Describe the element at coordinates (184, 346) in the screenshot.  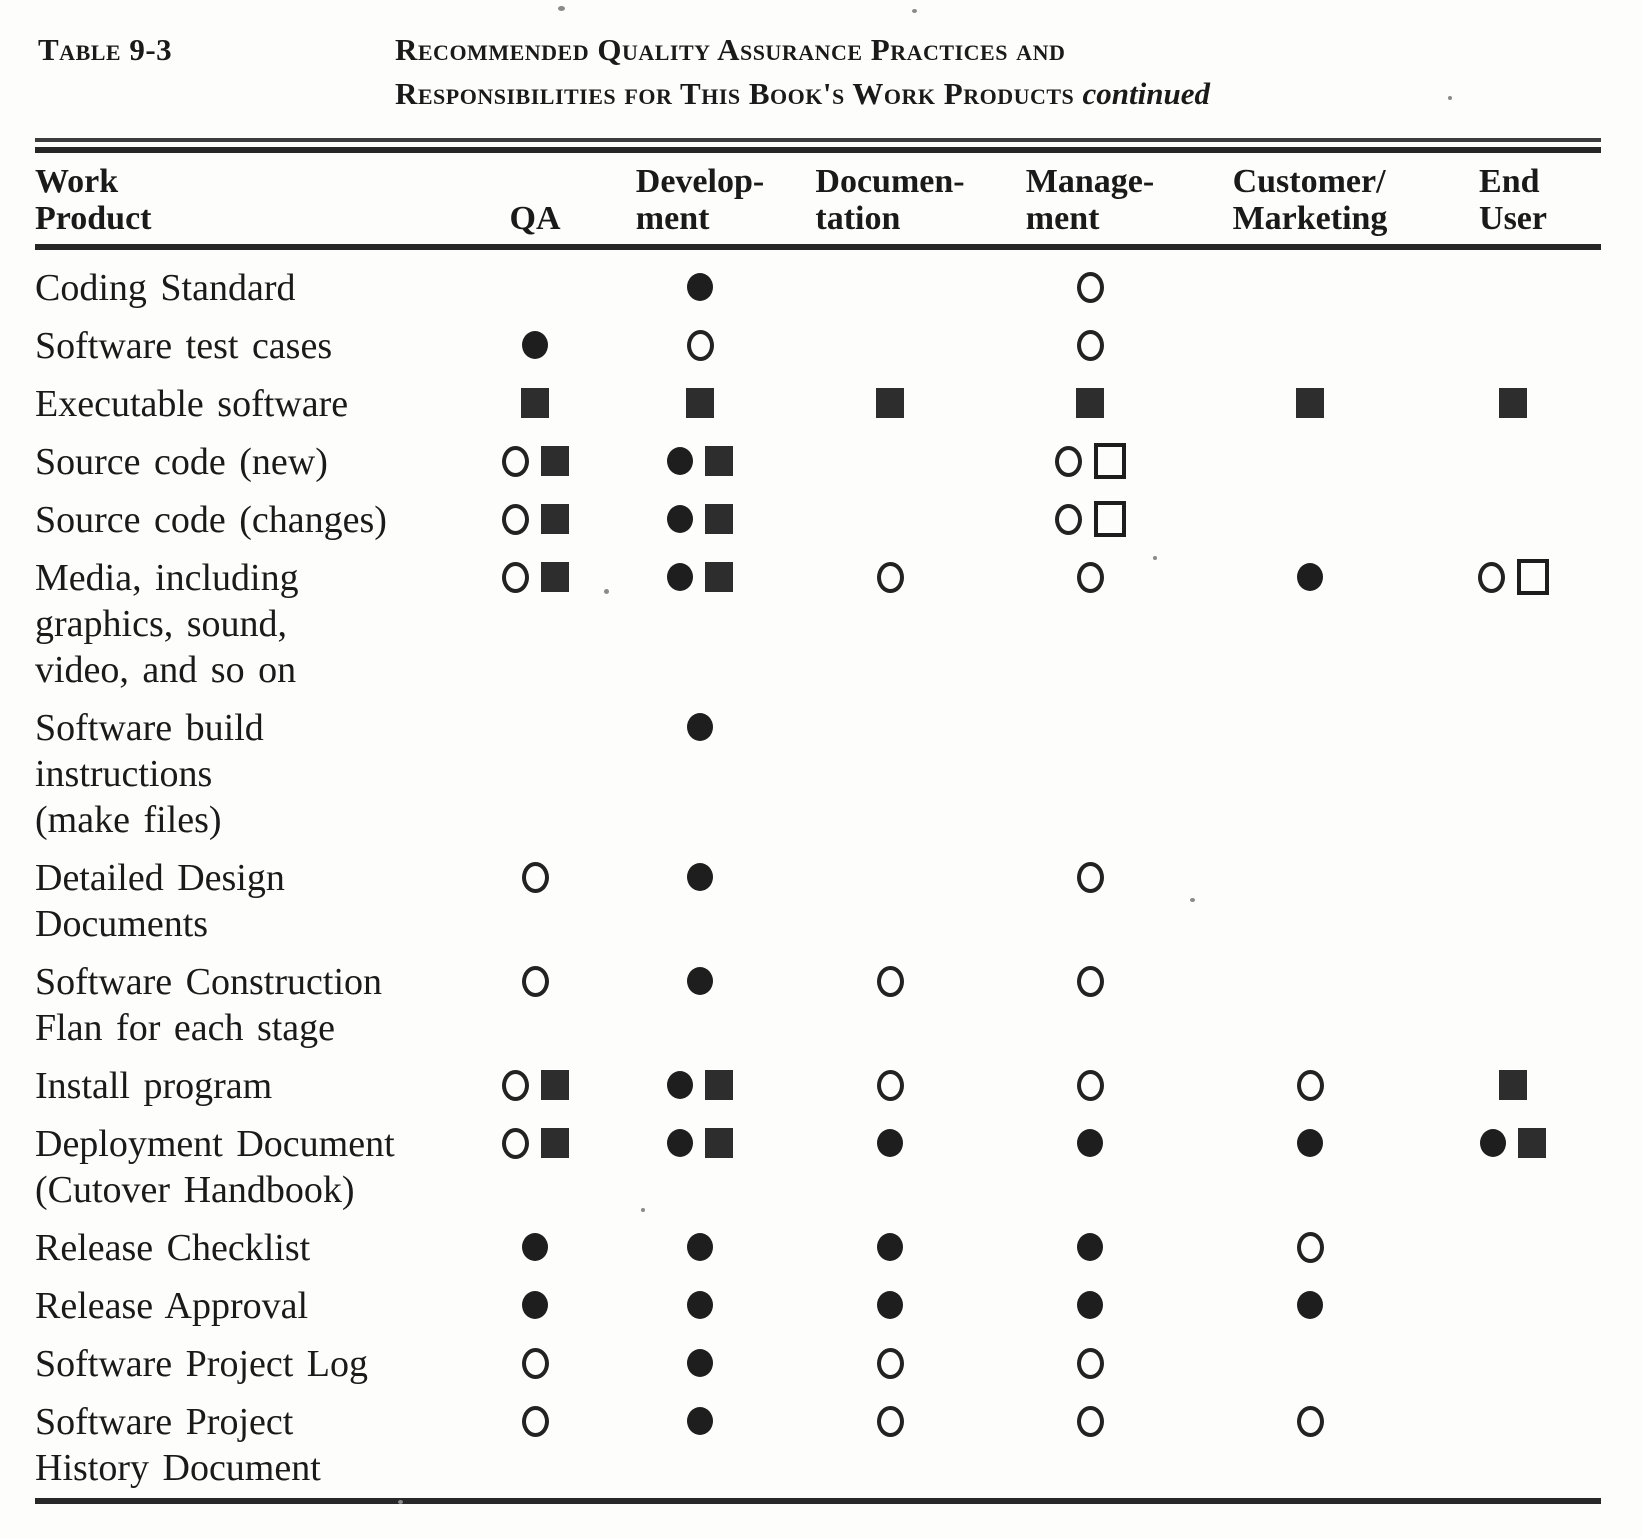
I see `work-product-label-line: Software test cases` at that location.